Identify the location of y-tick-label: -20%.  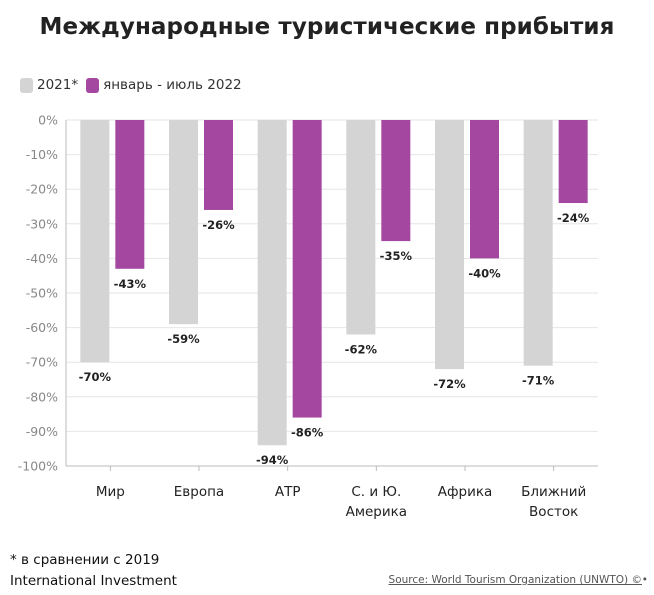
(42, 189).